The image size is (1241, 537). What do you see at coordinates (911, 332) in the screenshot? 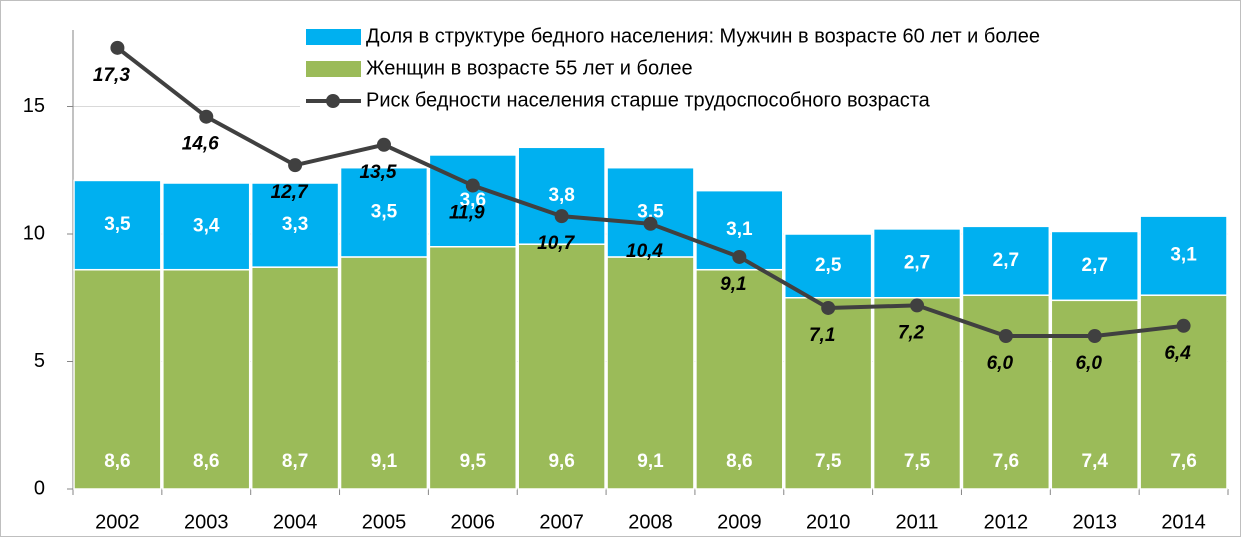
I see `line-data-label: 7,2` at bounding box center [911, 332].